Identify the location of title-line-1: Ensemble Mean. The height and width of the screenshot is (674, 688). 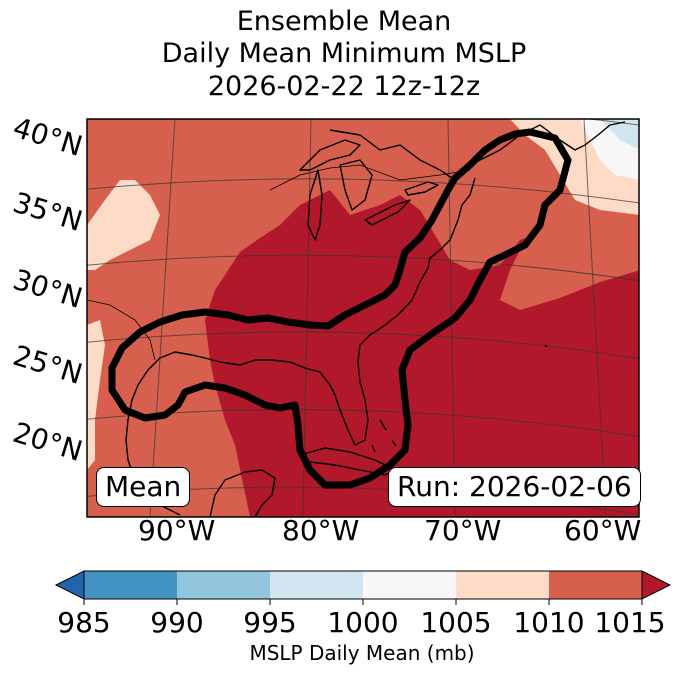
(344, 21).